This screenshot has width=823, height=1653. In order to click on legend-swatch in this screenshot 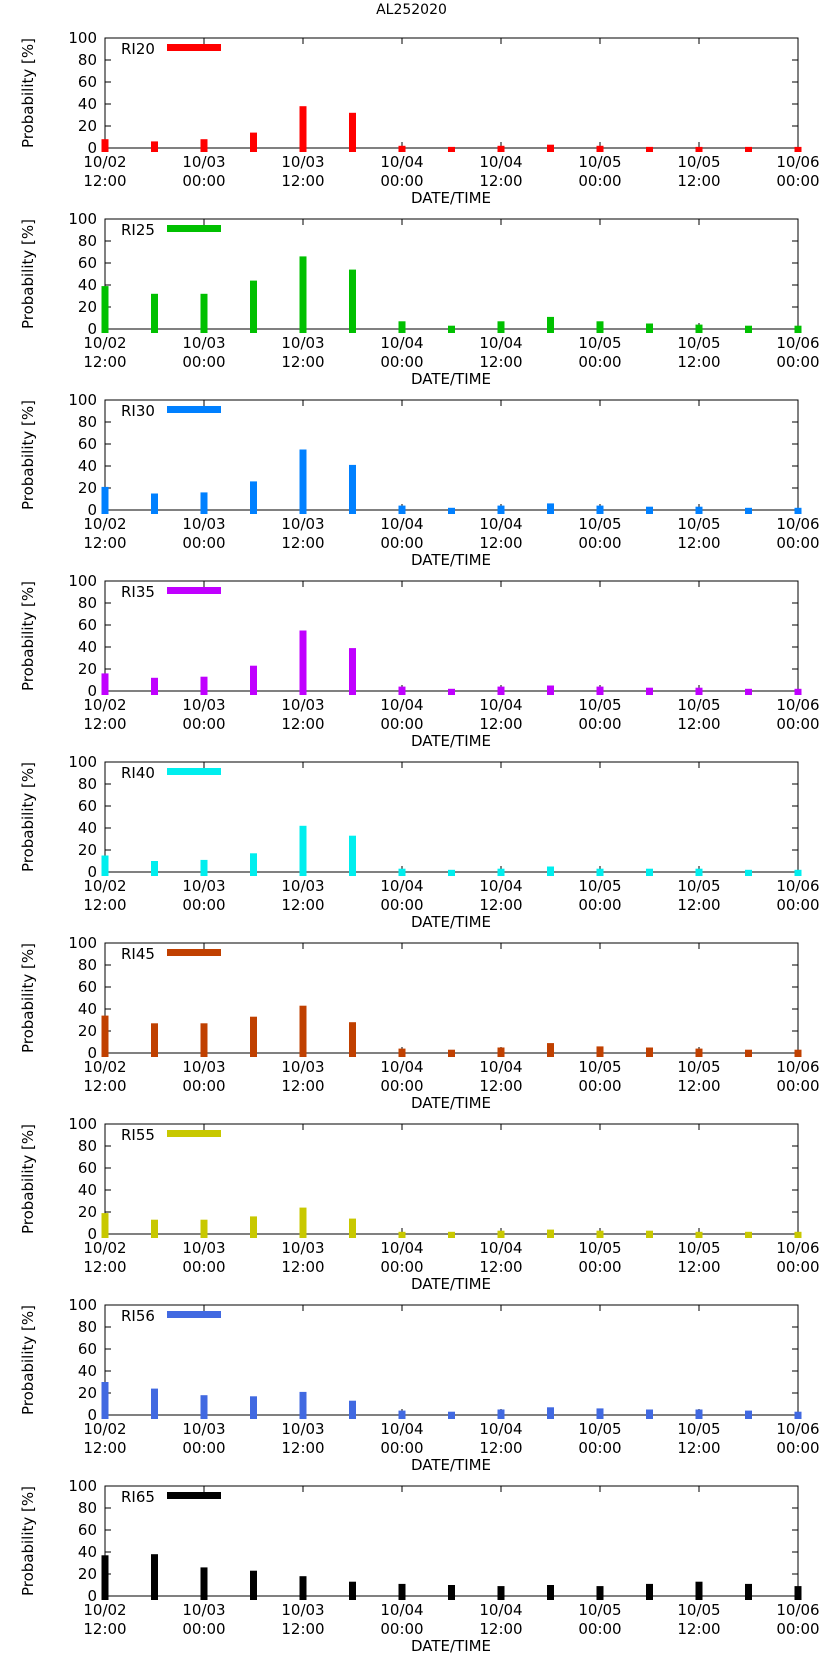, I will do `click(194, 952)`.